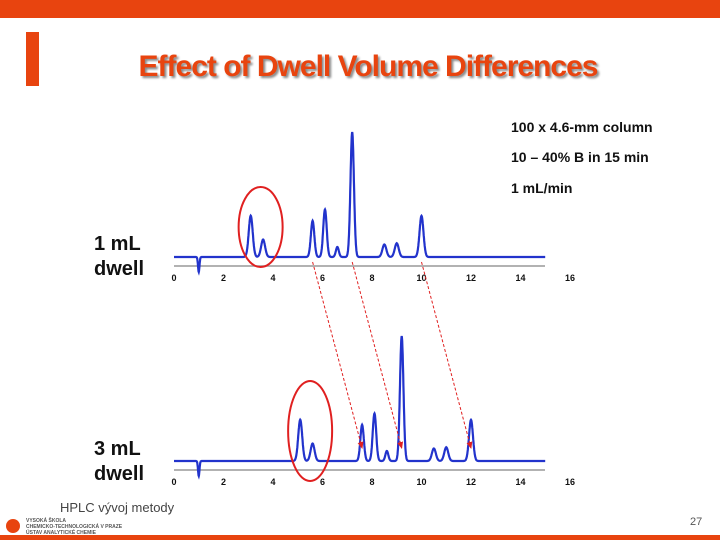 Image resolution: width=720 pixels, height=540 pixels. Describe the element at coordinates (471, 482) in the screenshot. I see `tick-label-1-12: 12` at that location.